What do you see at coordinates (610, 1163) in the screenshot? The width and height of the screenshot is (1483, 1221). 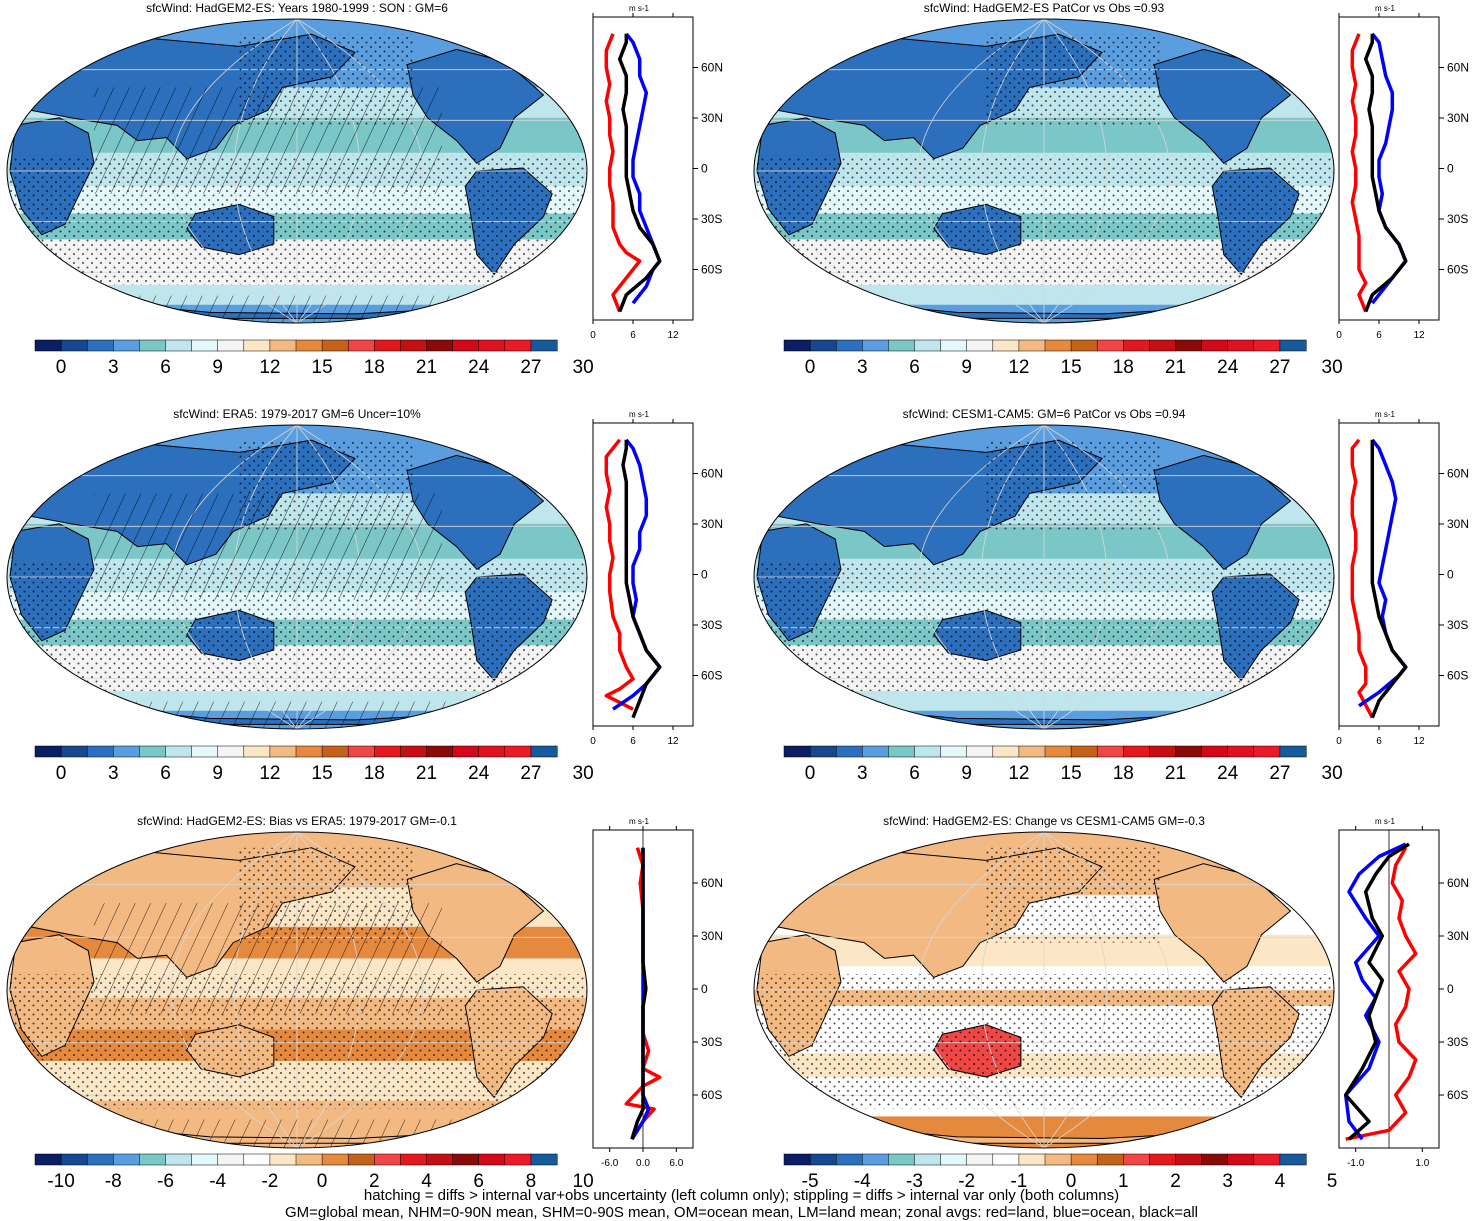 I see `x-tick-label: -6.0` at bounding box center [610, 1163].